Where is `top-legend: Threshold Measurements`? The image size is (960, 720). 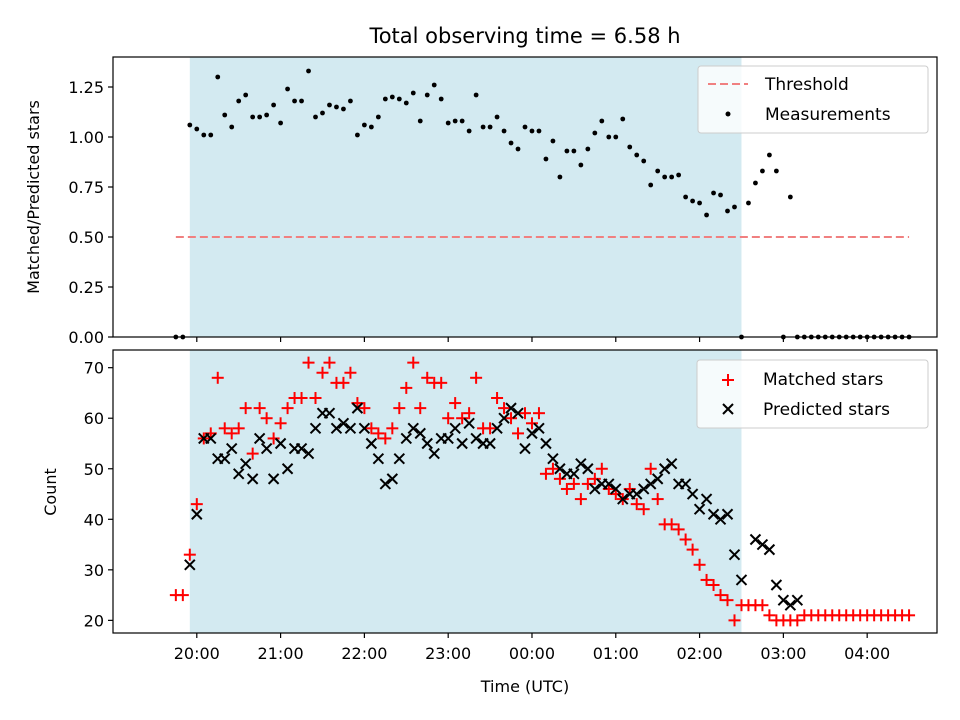 top-legend: Threshold Measurements is located at coordinates (813, 99).